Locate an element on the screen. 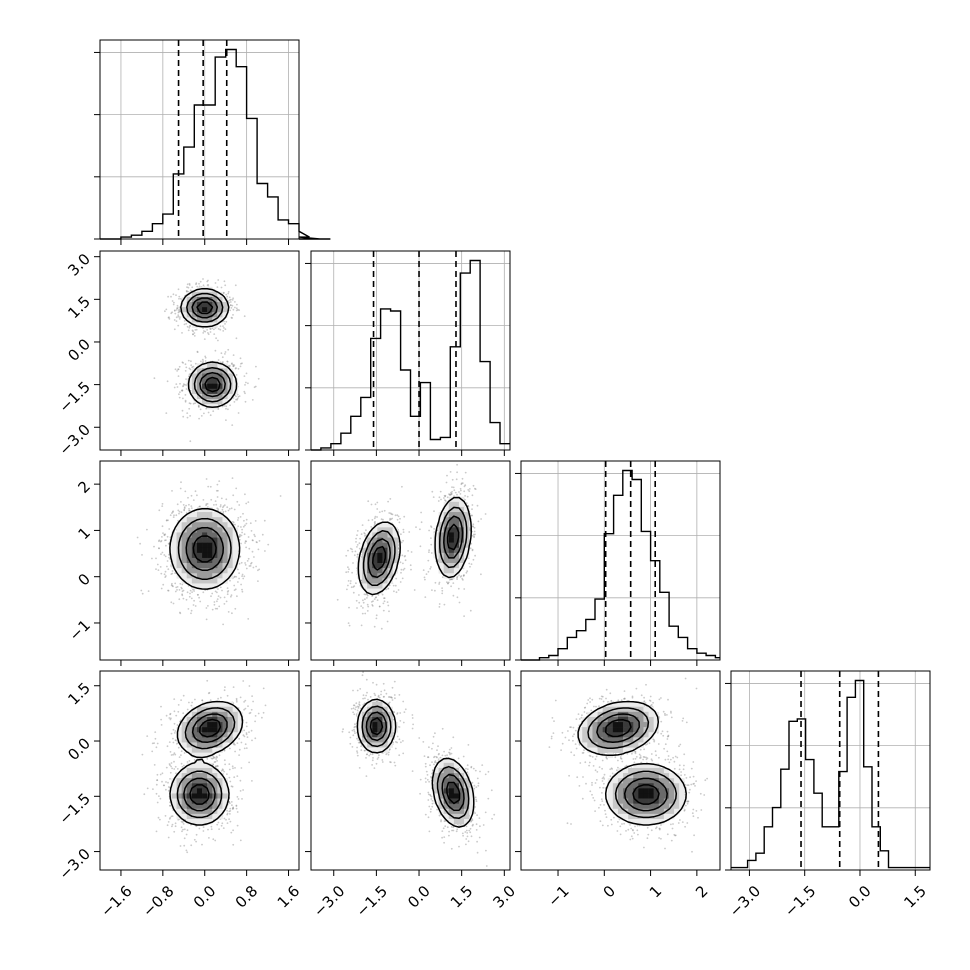 This screenshot has width=970, height=970. density-content is located at coordinates (411, 546).